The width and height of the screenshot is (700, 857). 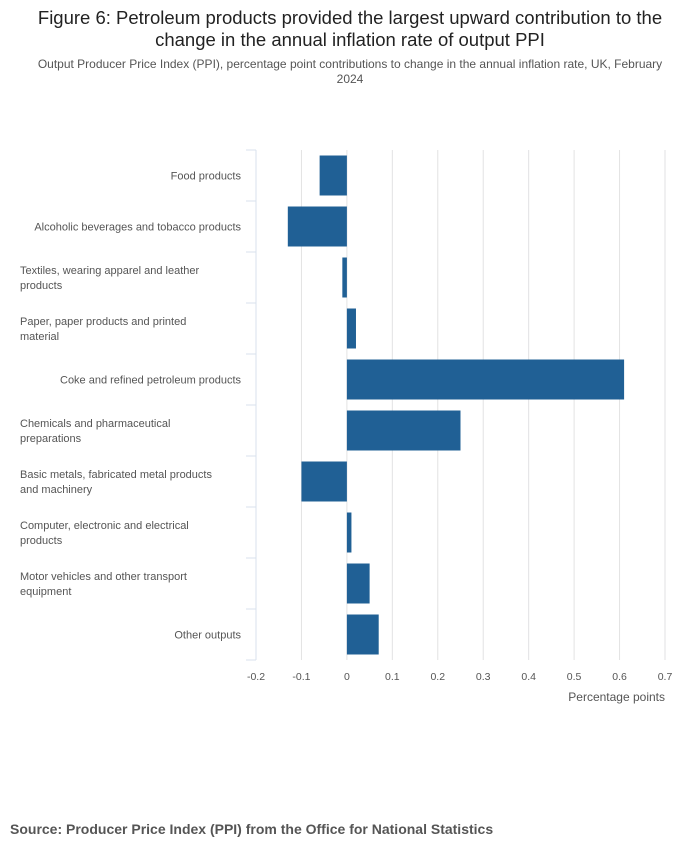 What do you see at coordinates (437, 677) in the screenshot?
I see `x-tick-label-4: 0.2` at bounding box center [437, 677].